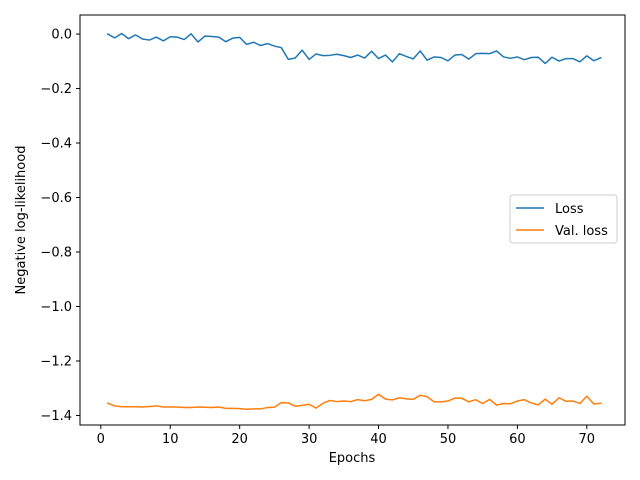 The width and height of the screenshot is (640, 480). Describe the element at coordinates (581, 231) in the screenshot. I see `legend-label-val-loss: Val. loss` at that location.